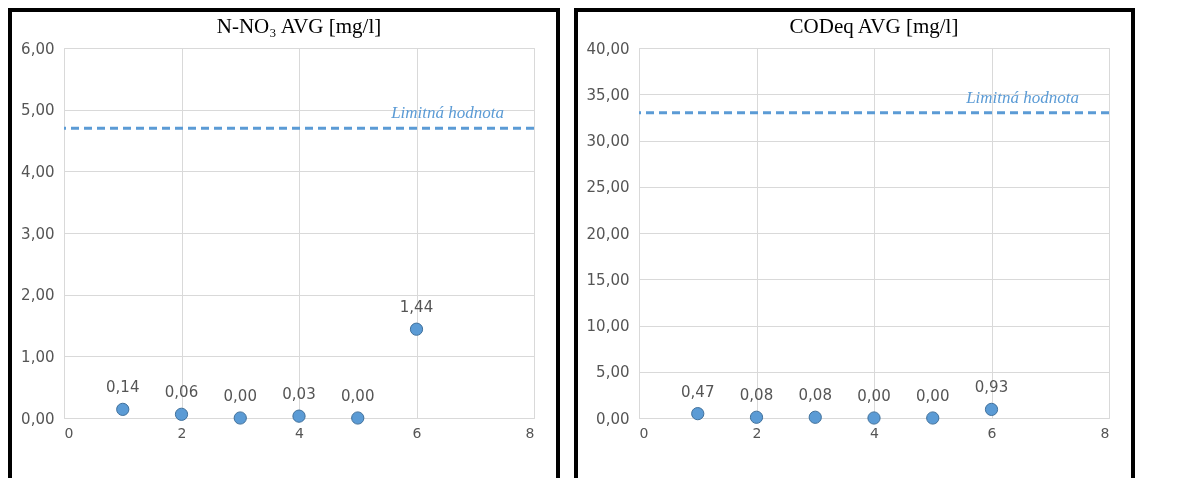 The image size is (1196, 486). What do you see at coordinates (416, 307) in the screenshot?
I see `data-label: 1,44` at bounding box center [416, 307].